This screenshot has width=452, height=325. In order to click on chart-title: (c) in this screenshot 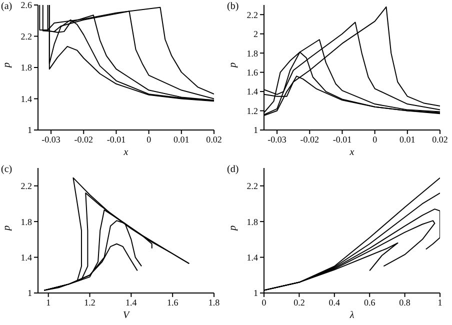, I will do `click(6, 169)`.